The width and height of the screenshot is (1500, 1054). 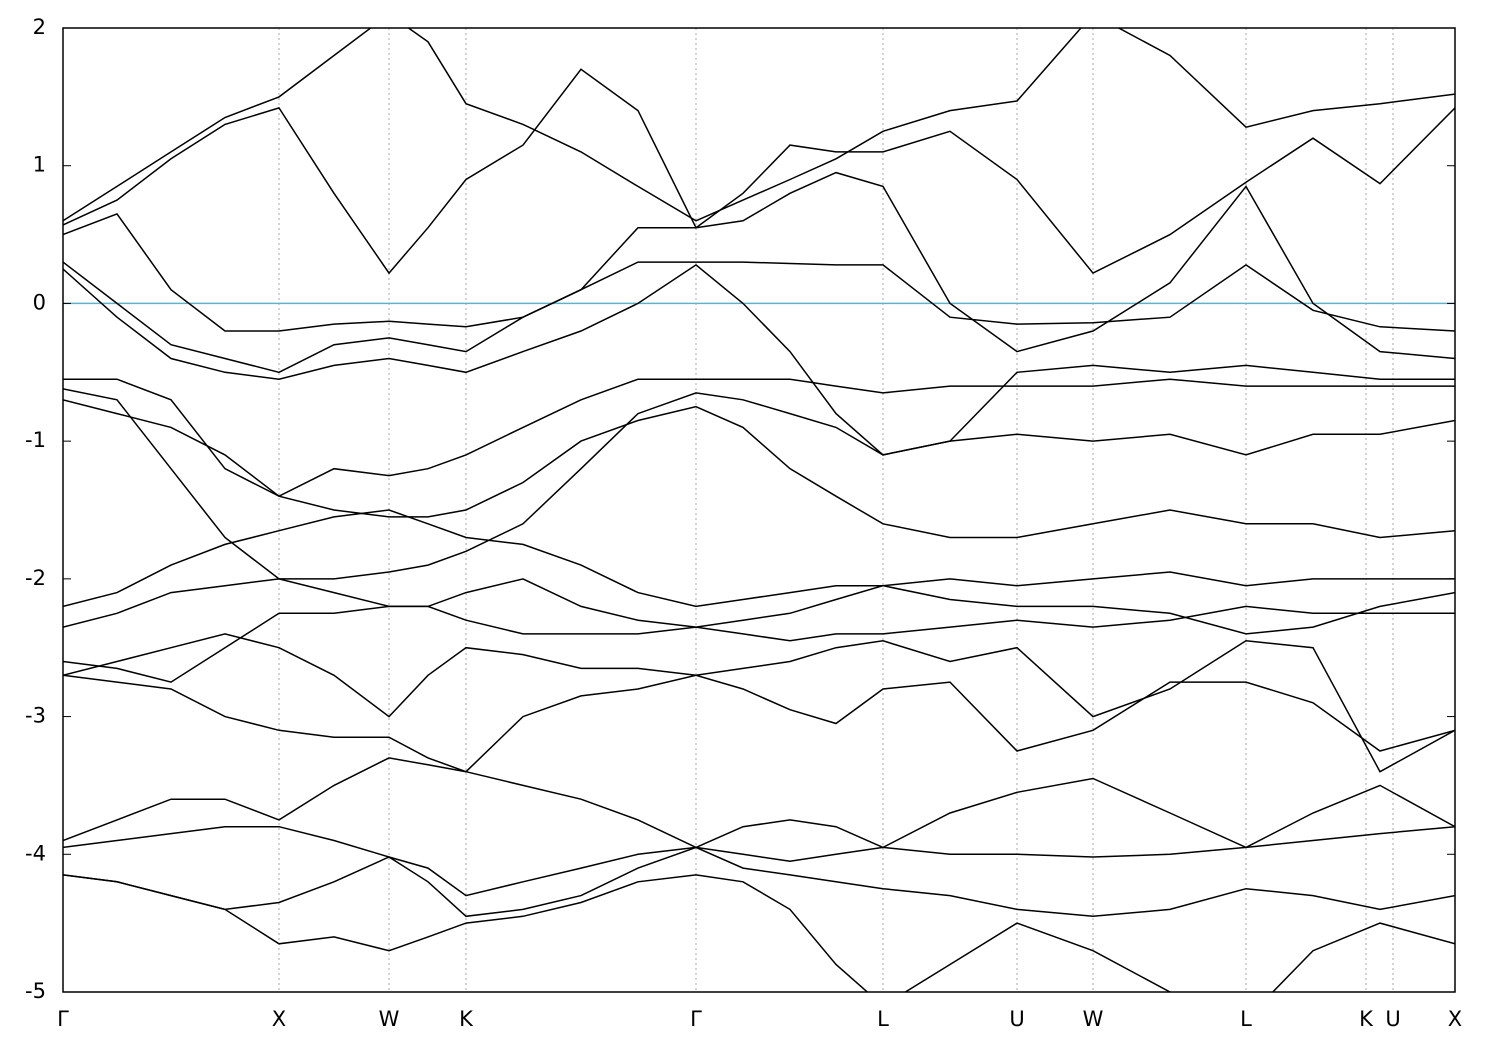 I want to click on y-tick-label: 2, so click(x=39, y=27).